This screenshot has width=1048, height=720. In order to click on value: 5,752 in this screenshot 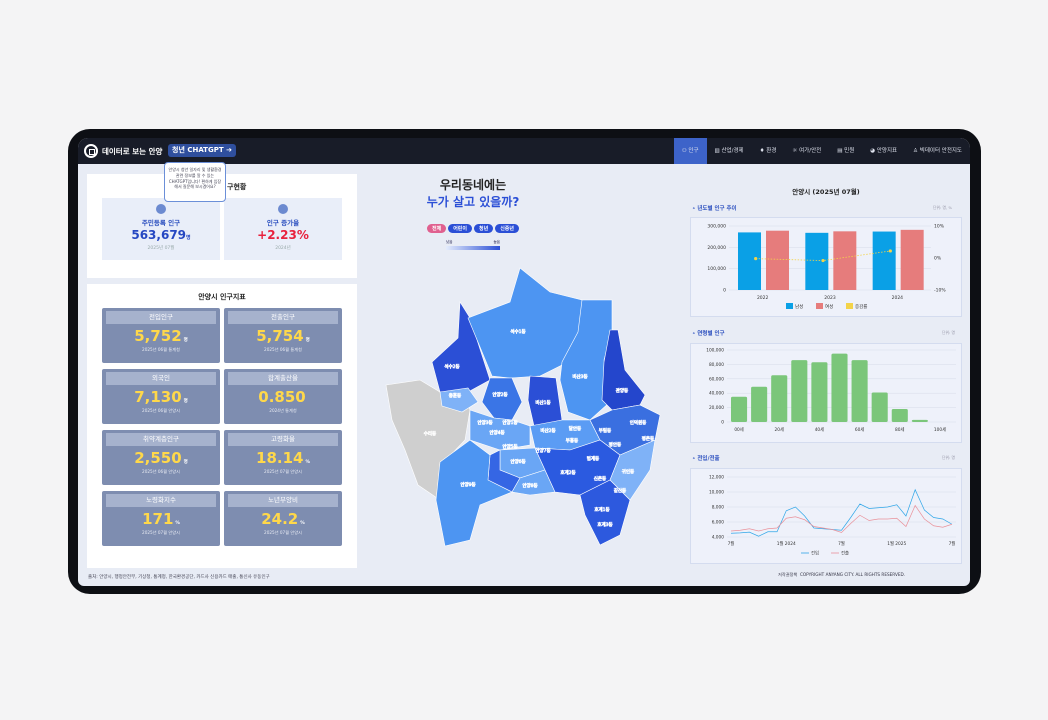, I will do `click(158, 336)`.